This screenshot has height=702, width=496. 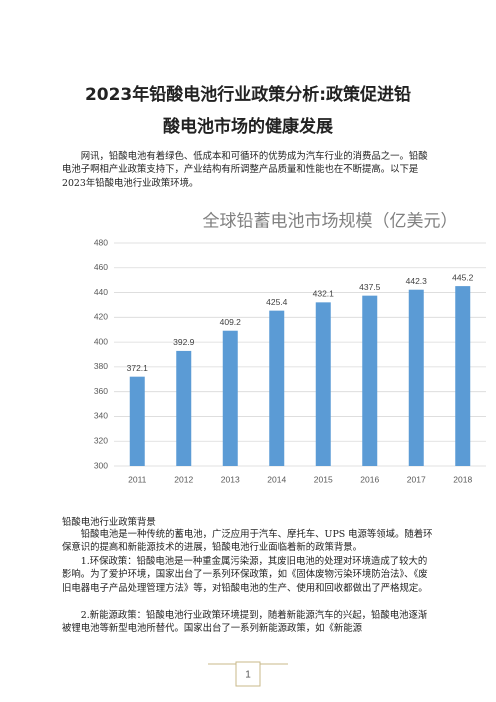 I want to click on y-tick-label: 360, so click(x=101, y=391).